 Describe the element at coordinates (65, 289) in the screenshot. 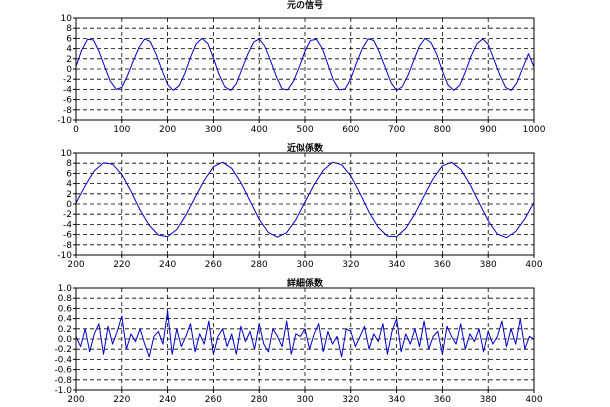

I see `y-tick-label: 1.0` at that location.